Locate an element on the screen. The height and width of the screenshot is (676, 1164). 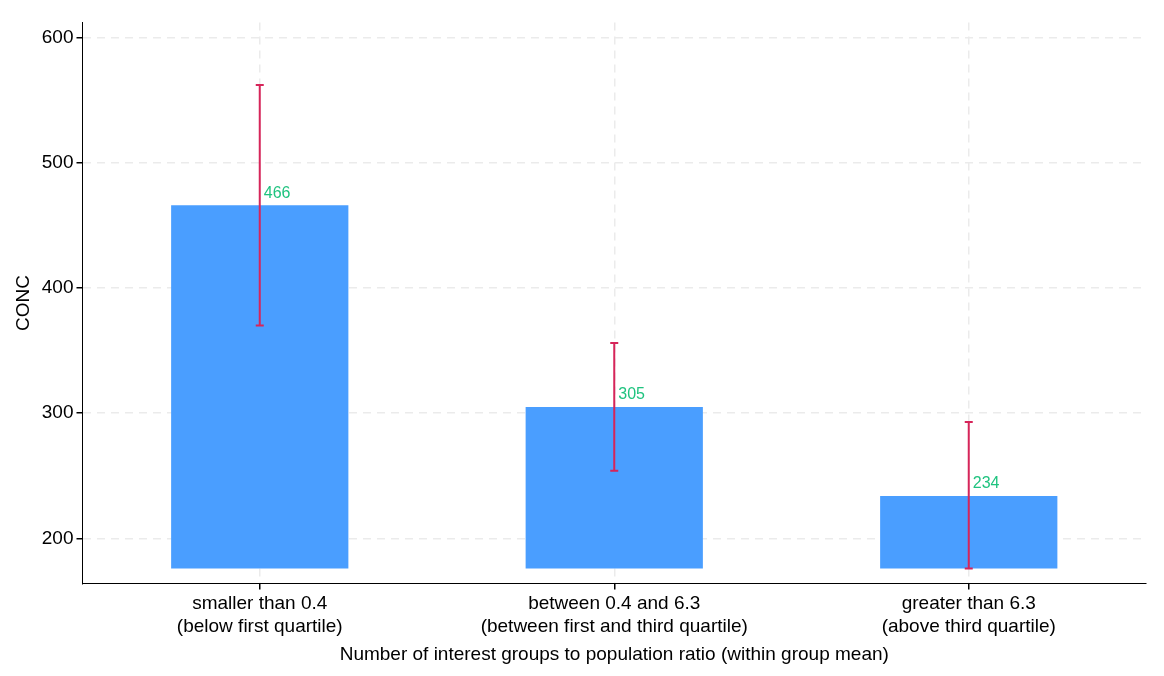
data-label: 305 is located at coordinates (632, 394).